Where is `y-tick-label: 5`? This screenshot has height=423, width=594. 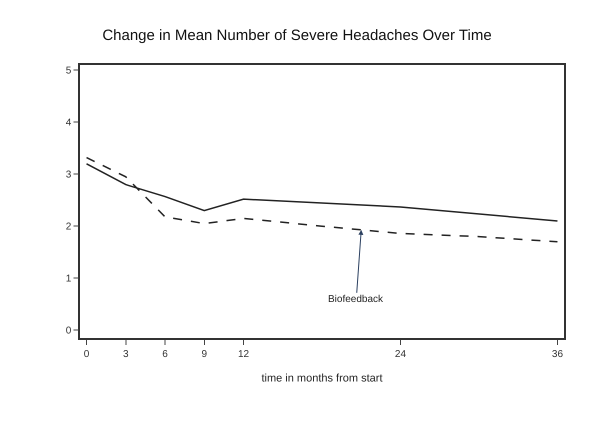 y-tick-label: 5 is located at coordinates (69, 71).